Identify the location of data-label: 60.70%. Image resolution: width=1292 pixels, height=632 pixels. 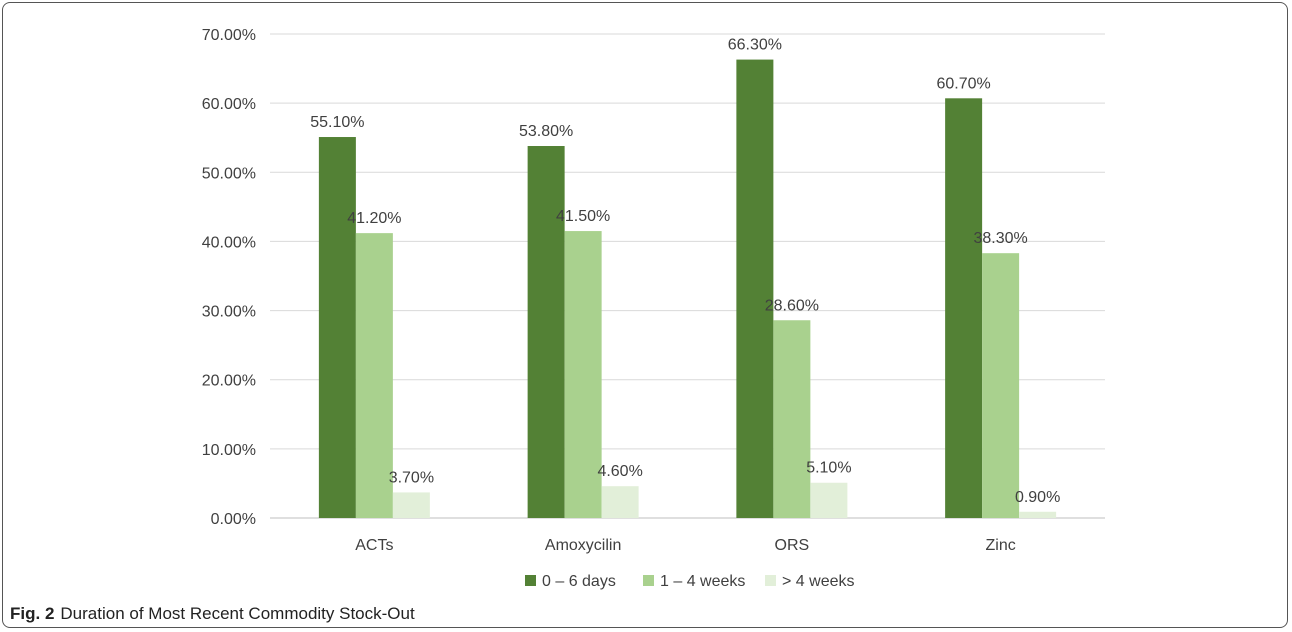
(963, 83).